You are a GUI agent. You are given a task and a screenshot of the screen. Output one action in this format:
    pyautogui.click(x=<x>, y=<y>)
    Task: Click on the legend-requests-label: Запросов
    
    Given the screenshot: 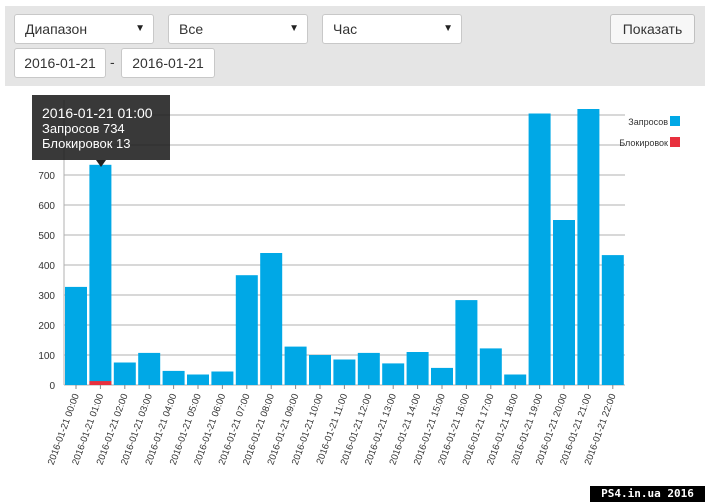 What is the action you would take?
    pyautogui.click(x=648, y=122)
    